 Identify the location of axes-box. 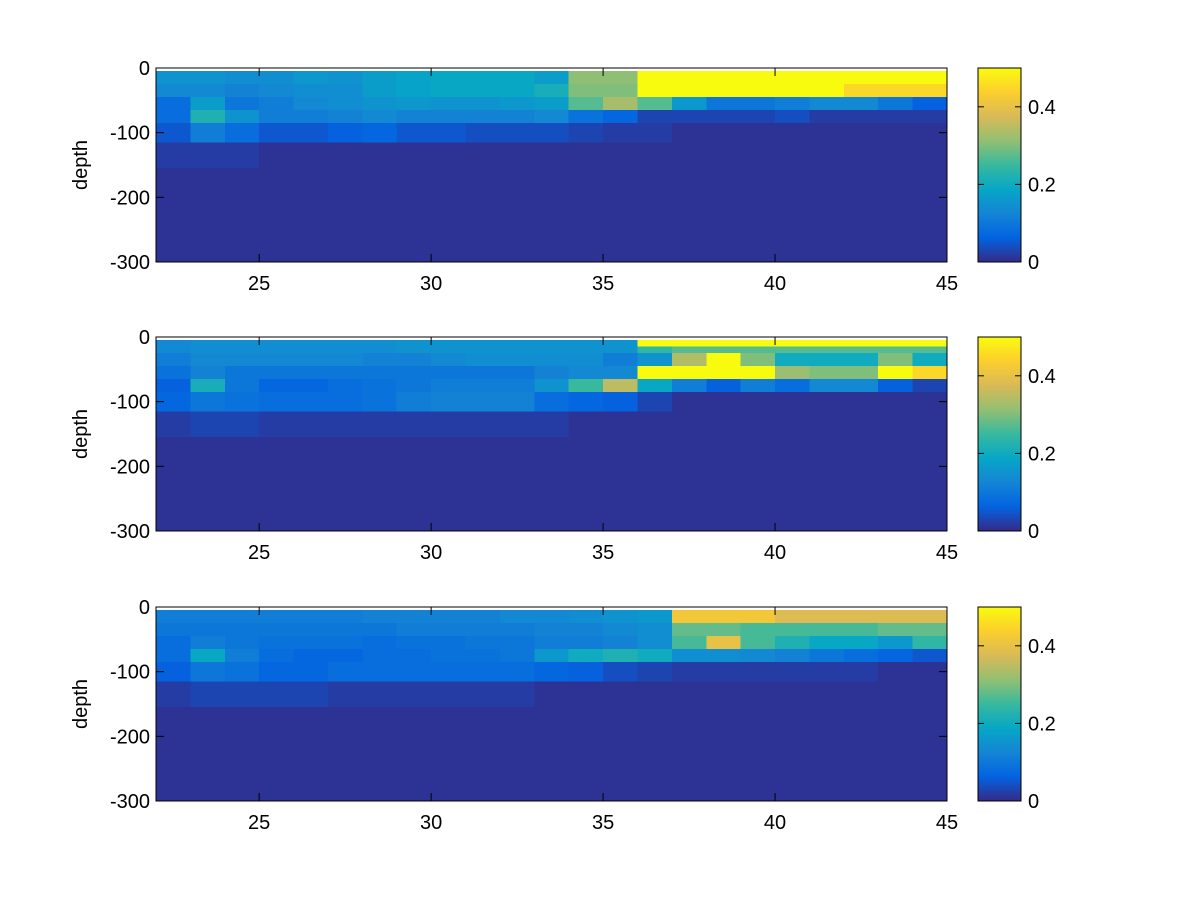
(551, 434).